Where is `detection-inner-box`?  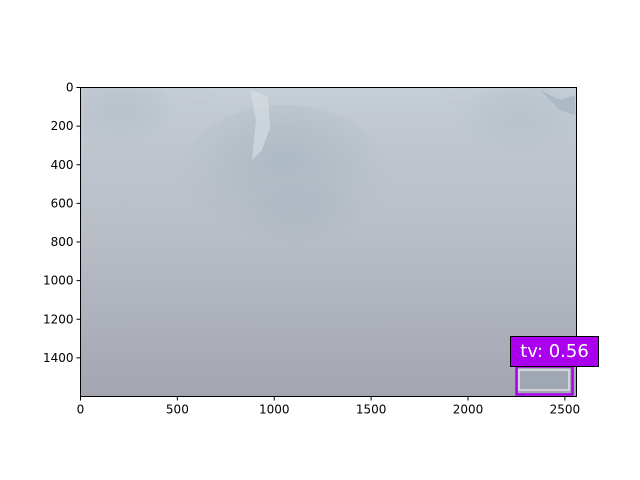
detection-inner-box is located at coordinates (544, 380).